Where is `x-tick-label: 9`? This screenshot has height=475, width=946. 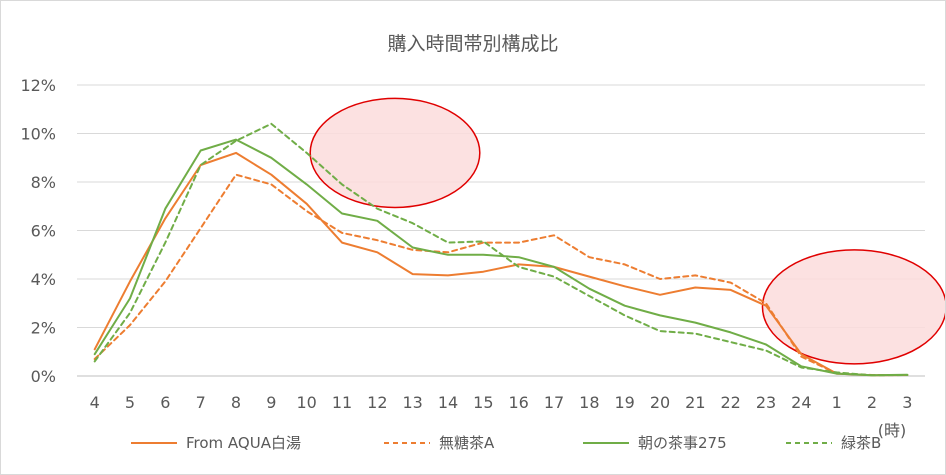 x-tick-label: 9 is located at coordinates (271, 402).